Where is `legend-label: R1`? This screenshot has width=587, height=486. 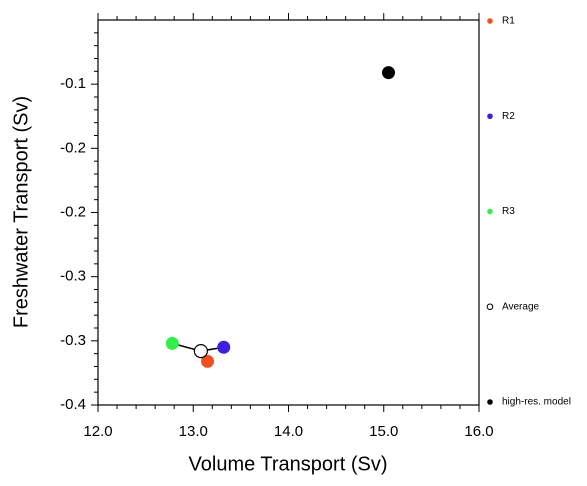 legend-label: R1 is located at coordinates (508, 21).